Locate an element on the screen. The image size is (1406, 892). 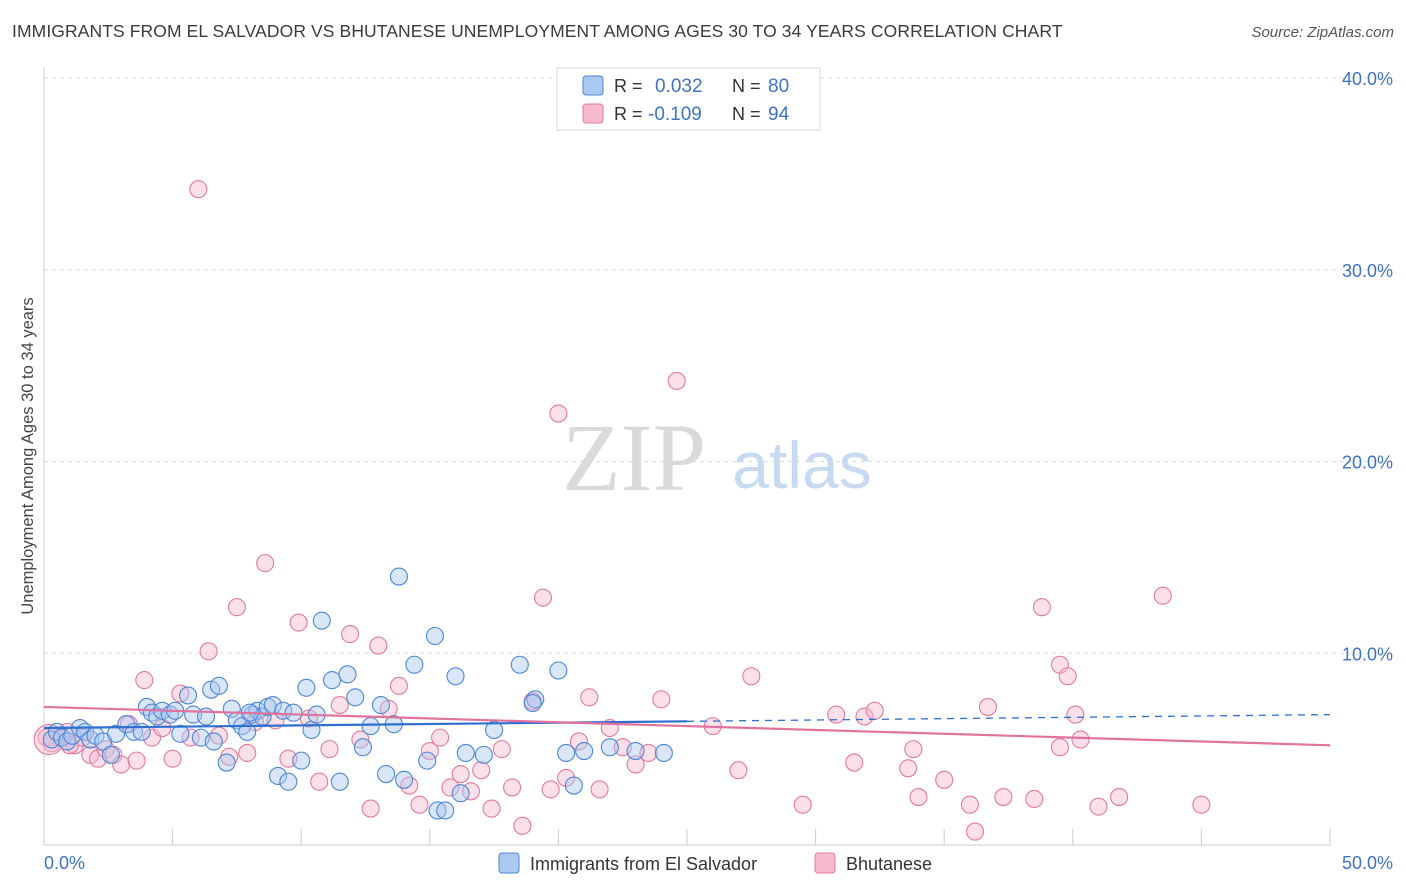
legend-swatch-bhutanese is located at coordinates (825, 863).